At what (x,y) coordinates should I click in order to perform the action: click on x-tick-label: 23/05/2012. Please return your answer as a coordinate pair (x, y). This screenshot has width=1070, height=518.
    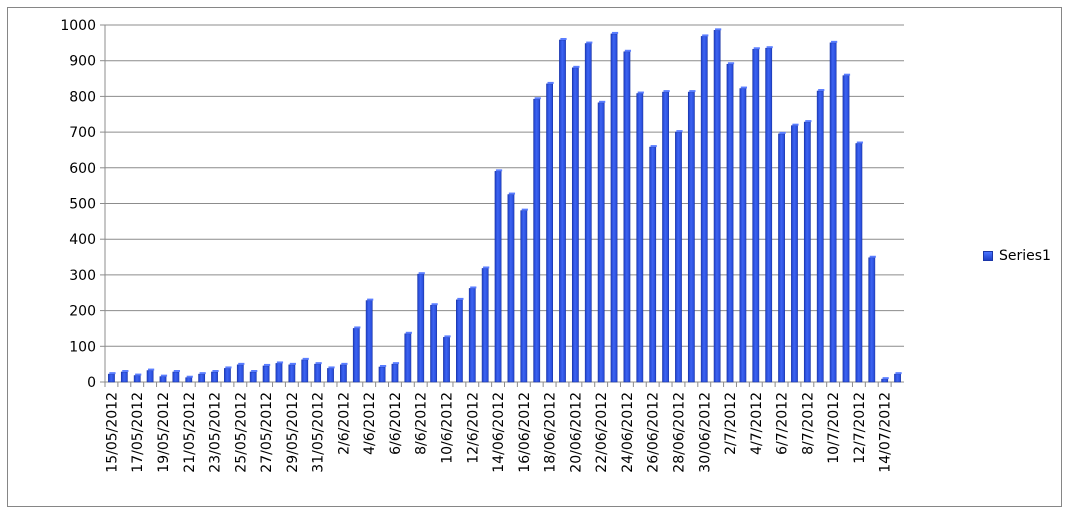
    Looking at the image, I should click on (216, 432).